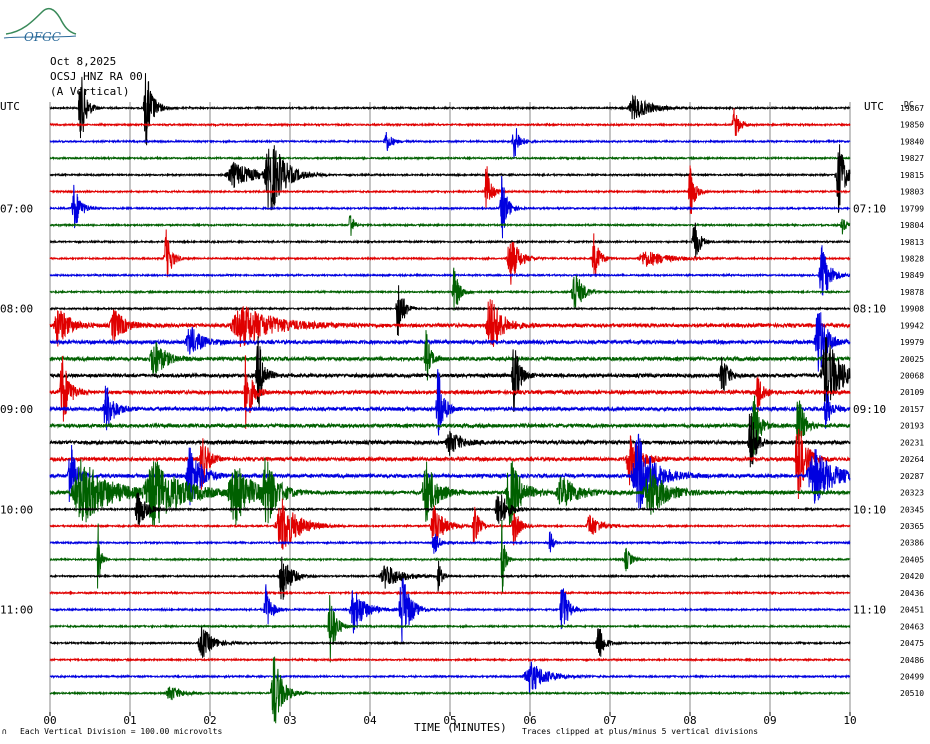 The width and height of the screenshot is (930, 744). I want to click on dc-offset-label: 19878, so click(912, 292).